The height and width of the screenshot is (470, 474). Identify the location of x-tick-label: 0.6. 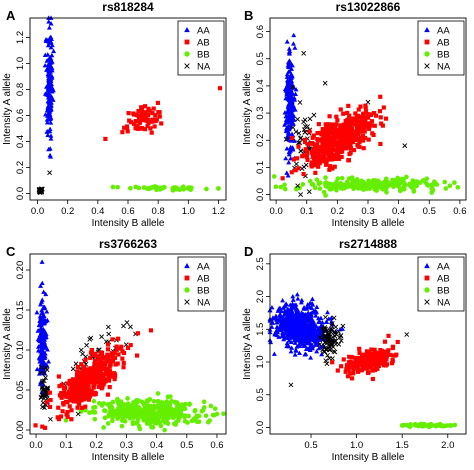
(127, 211).